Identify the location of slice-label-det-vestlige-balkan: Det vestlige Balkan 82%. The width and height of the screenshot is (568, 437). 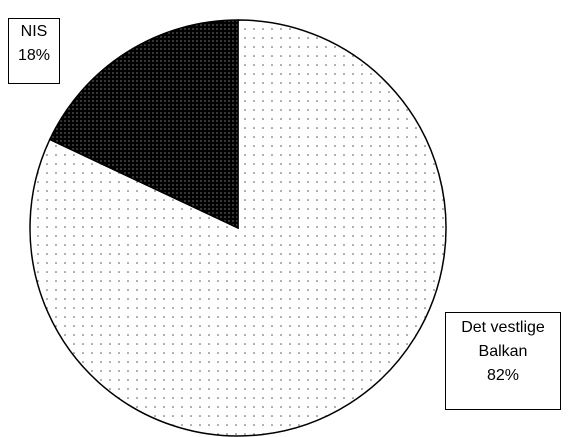
(503, 361).